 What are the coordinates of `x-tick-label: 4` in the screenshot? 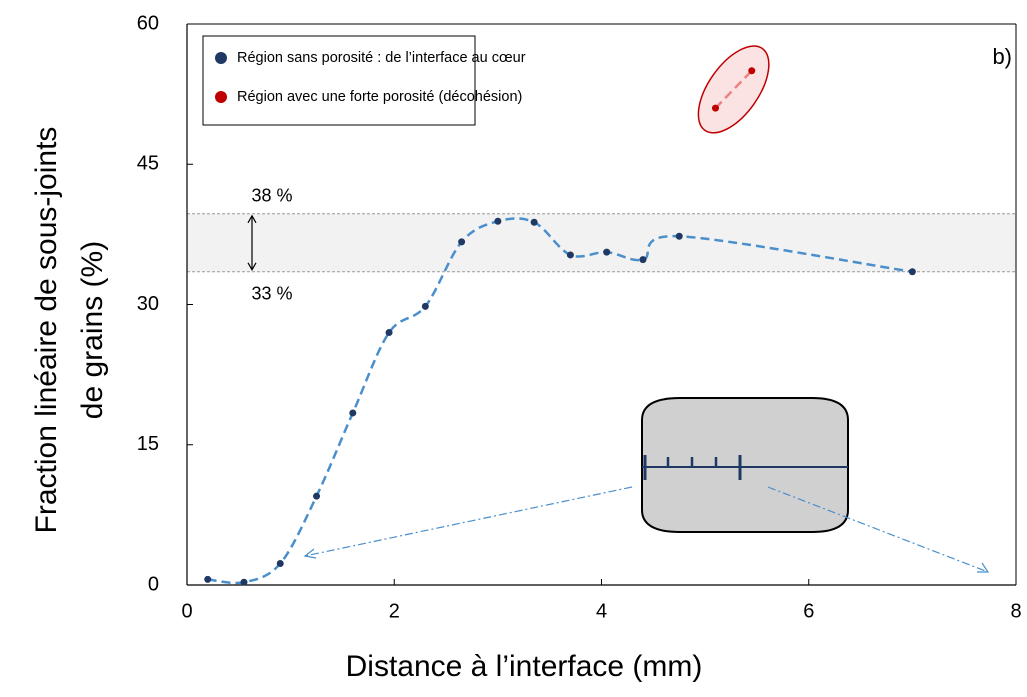 It's located at (601, 611).